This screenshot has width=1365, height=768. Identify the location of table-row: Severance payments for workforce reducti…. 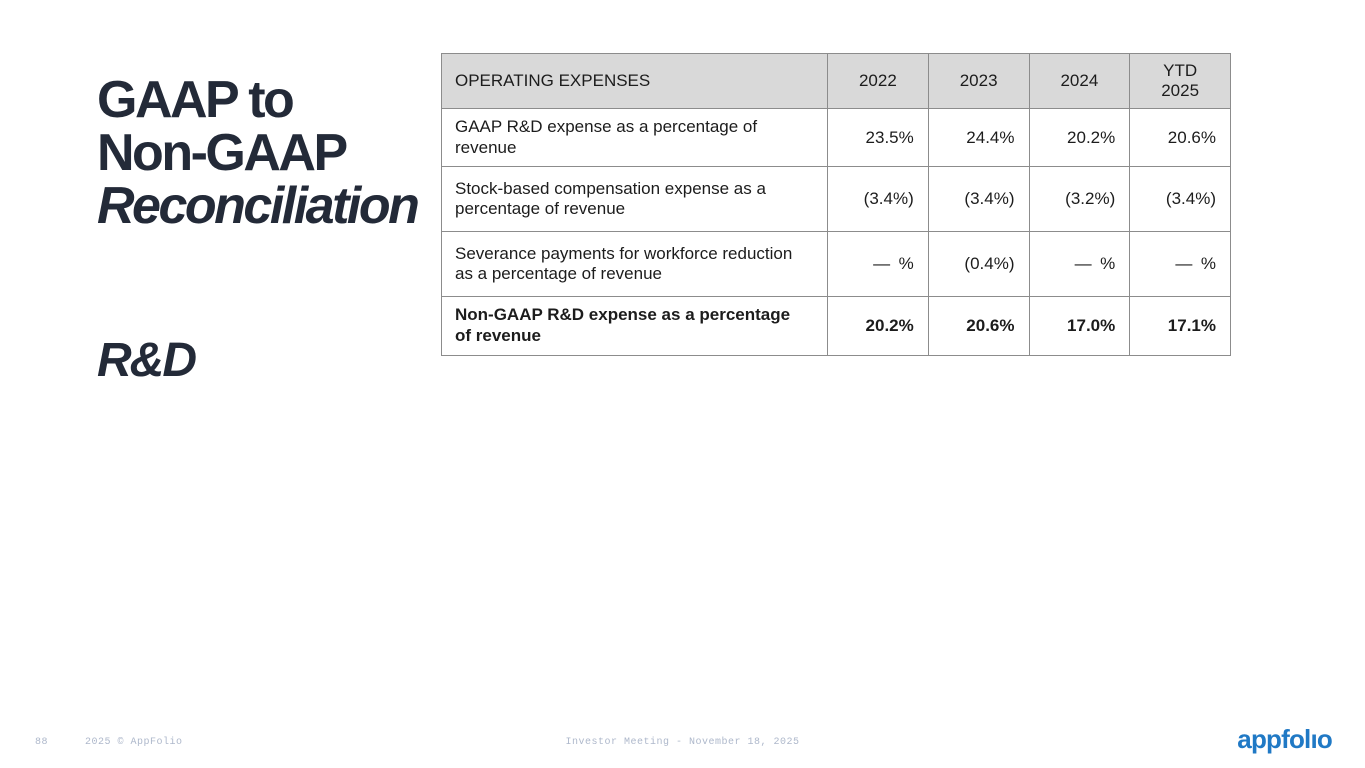
(836, 264).